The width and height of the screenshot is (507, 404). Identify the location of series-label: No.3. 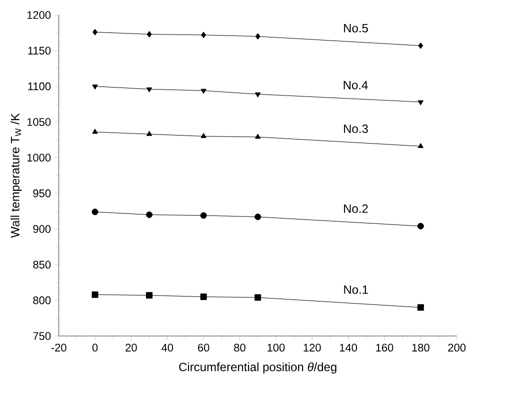
(356, 128).